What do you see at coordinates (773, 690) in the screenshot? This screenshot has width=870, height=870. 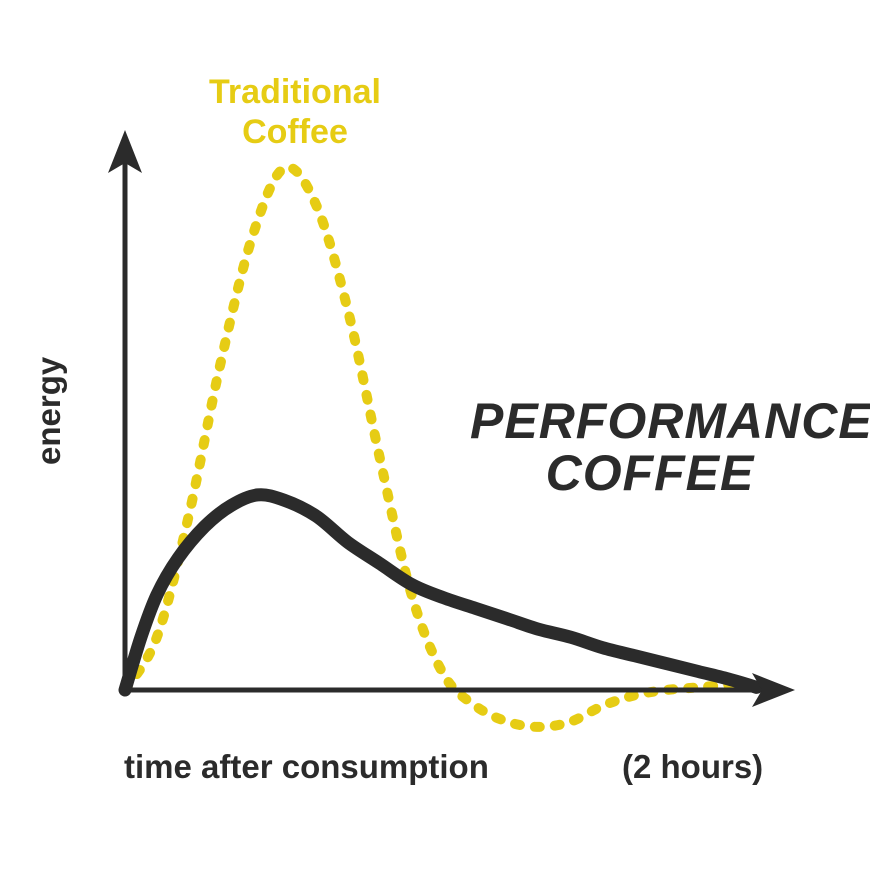 I see `x-axis-arrowhead` at bounding box center [773, 690].